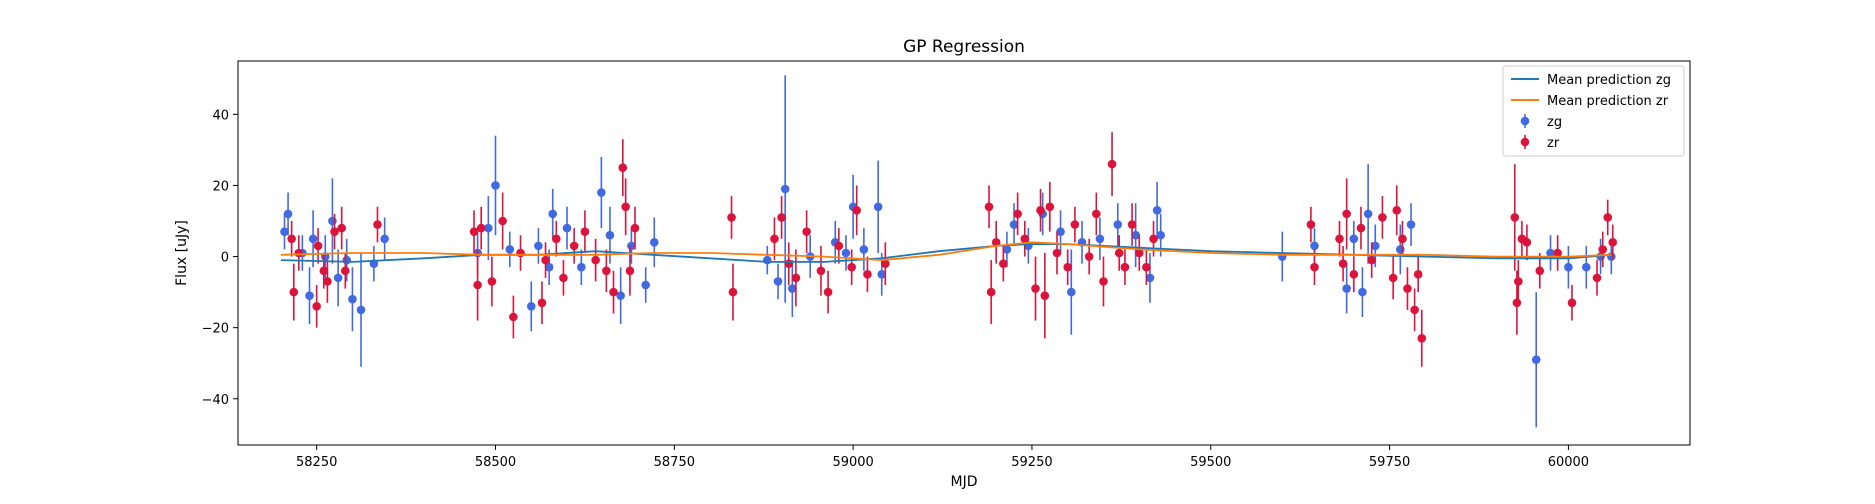  What do you see at coordinates (1031, 462) in the screenshot?
I see `x-tick-label: 59250` at bounding box center [1031, 462].